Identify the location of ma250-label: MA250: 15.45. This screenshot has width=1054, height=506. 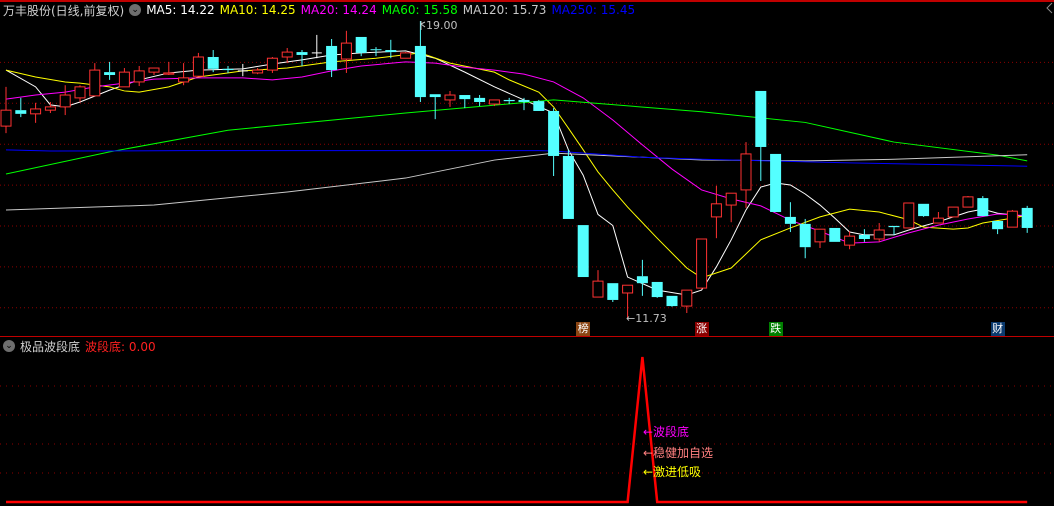
(593, 10).